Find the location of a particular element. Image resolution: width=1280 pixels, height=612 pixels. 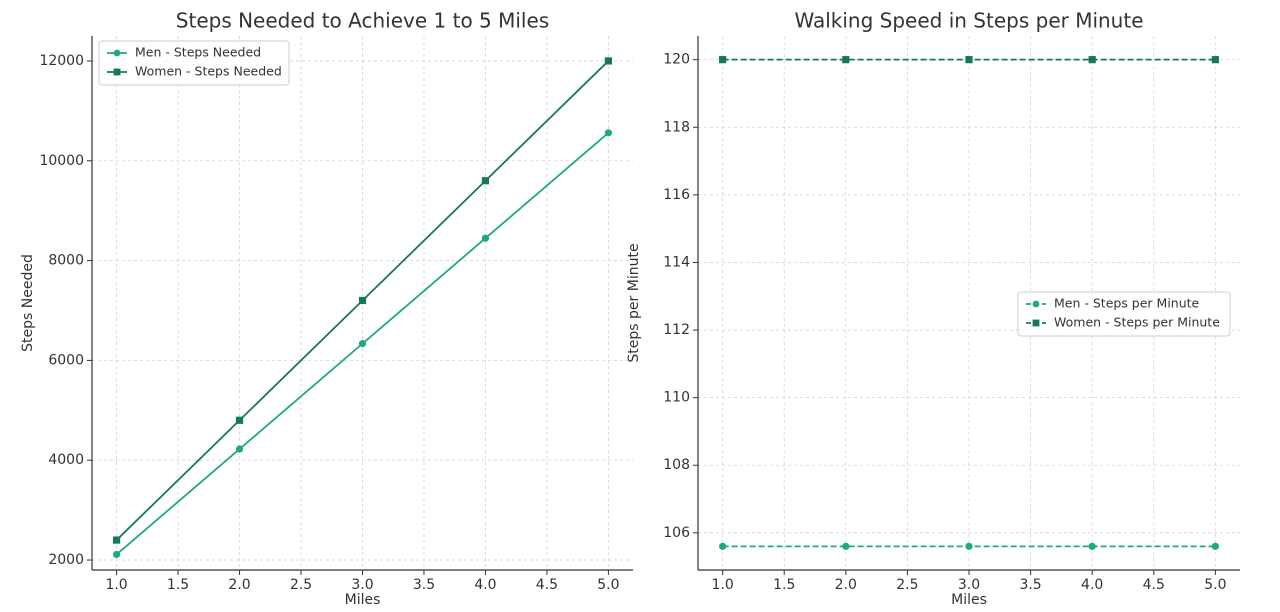

y-tick-label: 8000 is located at coordinates (66, 261).